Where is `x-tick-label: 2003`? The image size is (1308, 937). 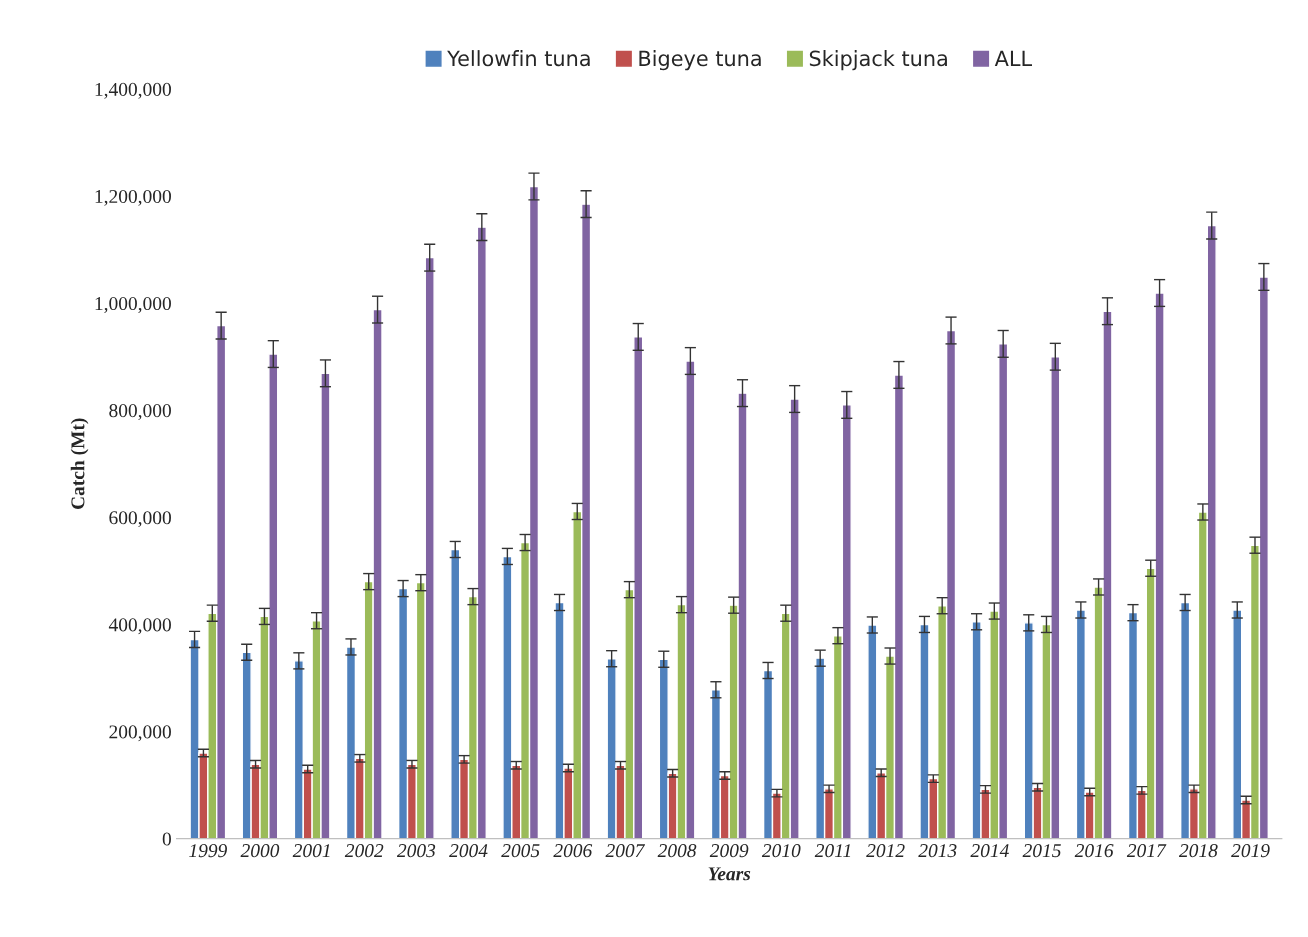 x-tick-label: 2003 is located at coordinates (416, 851).